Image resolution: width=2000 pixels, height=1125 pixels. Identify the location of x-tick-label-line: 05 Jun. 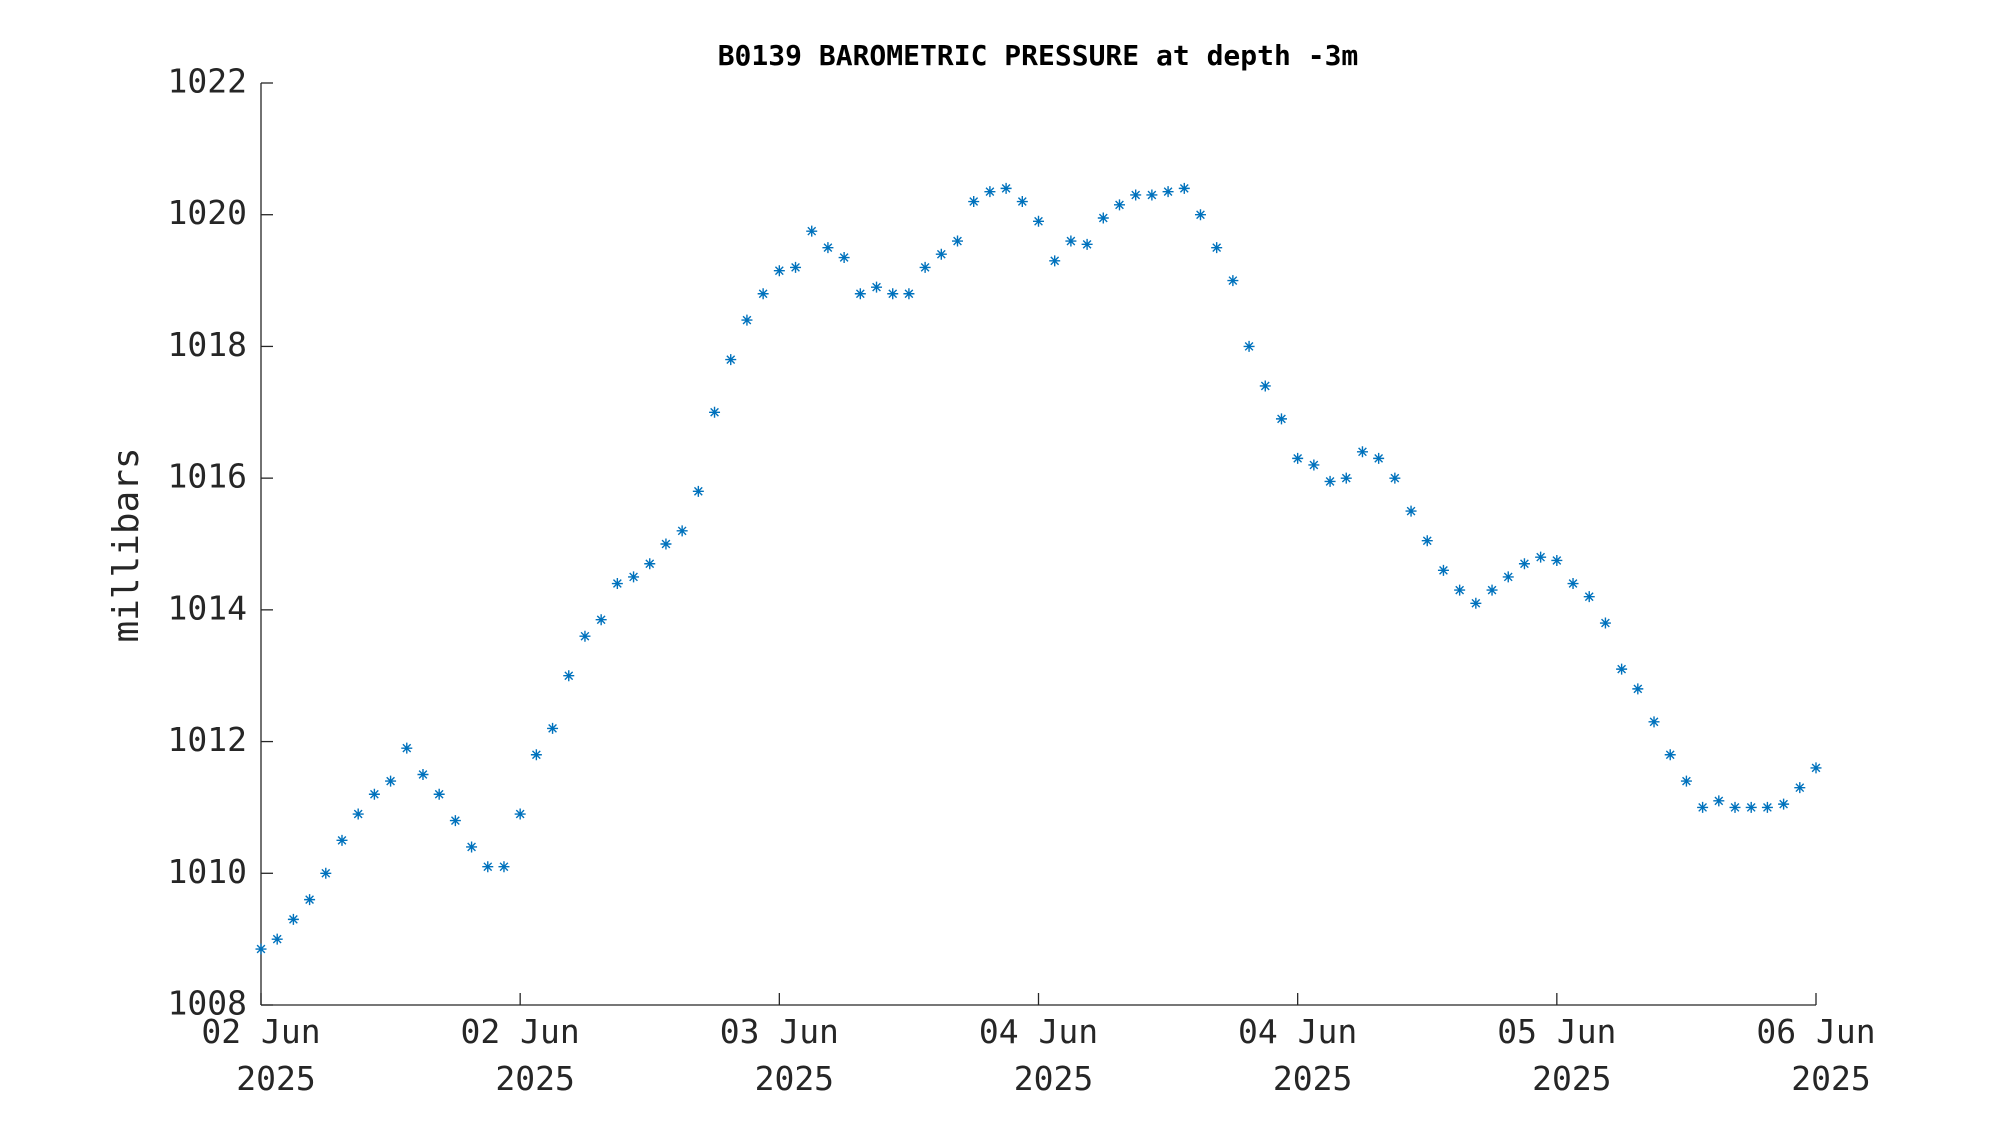
(1556, 1031).